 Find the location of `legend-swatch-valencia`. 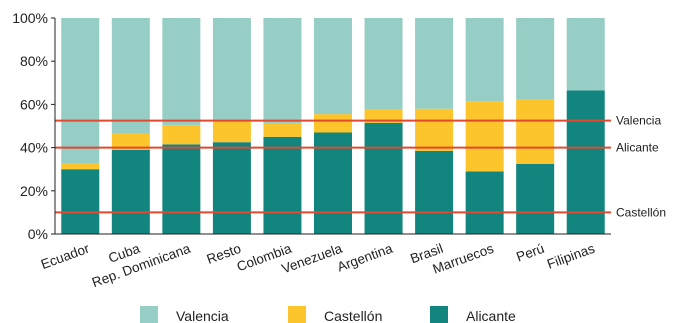

legend-swatch-valencia is located at coordinates (149, 314).